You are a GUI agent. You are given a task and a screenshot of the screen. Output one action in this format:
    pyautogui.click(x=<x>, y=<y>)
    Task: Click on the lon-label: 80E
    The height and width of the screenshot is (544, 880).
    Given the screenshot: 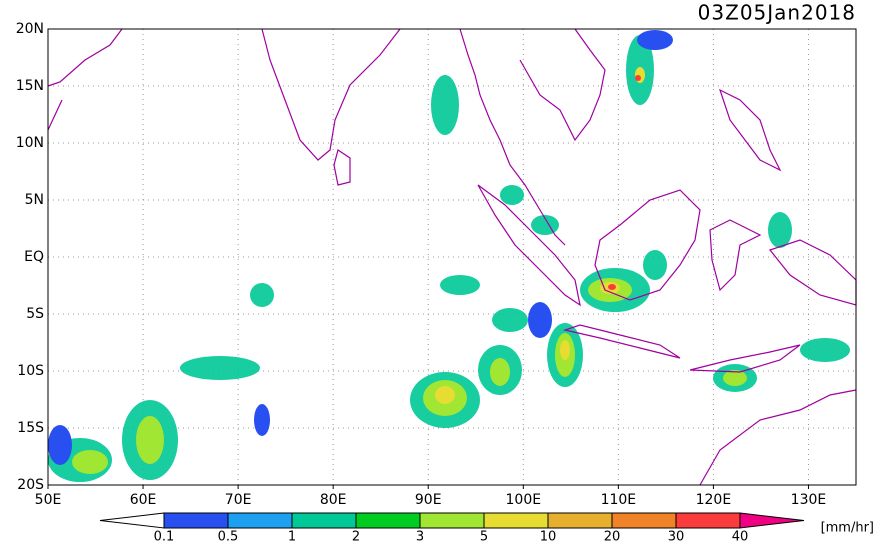 What is the action you would take?
    pyautogui.click(x=333, y=500)
    